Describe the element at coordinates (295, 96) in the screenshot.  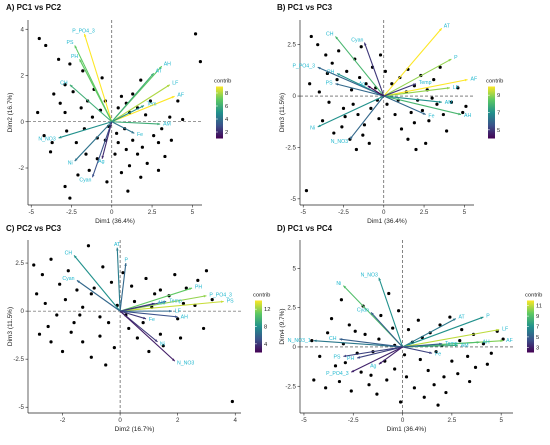
I see `y-tick-label: 0` at that location.